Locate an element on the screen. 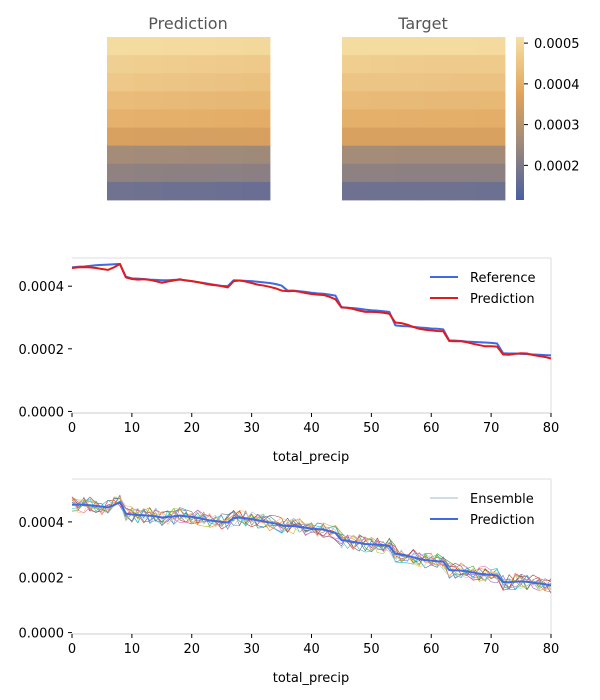 Image resolution: width=600 pixels, height=700 pixels. x-tick-label: 50 is located at coordinates (371, 649).